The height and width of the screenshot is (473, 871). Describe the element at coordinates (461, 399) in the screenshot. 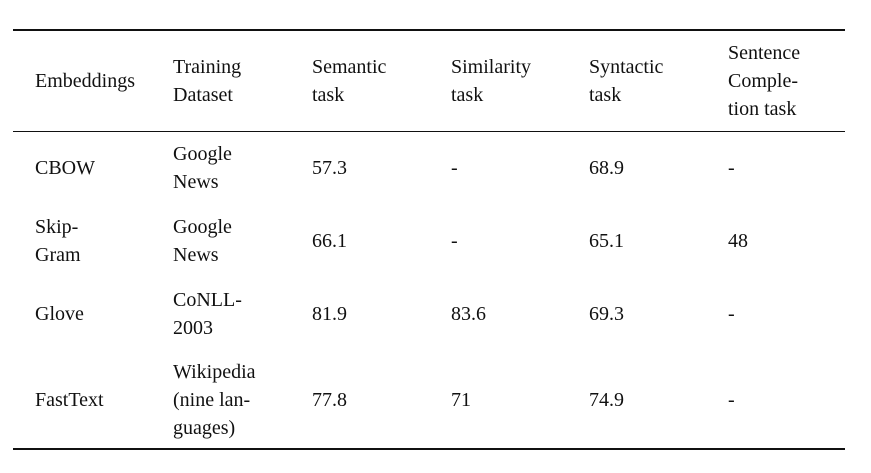

I see `cell-text: 71` at that location.